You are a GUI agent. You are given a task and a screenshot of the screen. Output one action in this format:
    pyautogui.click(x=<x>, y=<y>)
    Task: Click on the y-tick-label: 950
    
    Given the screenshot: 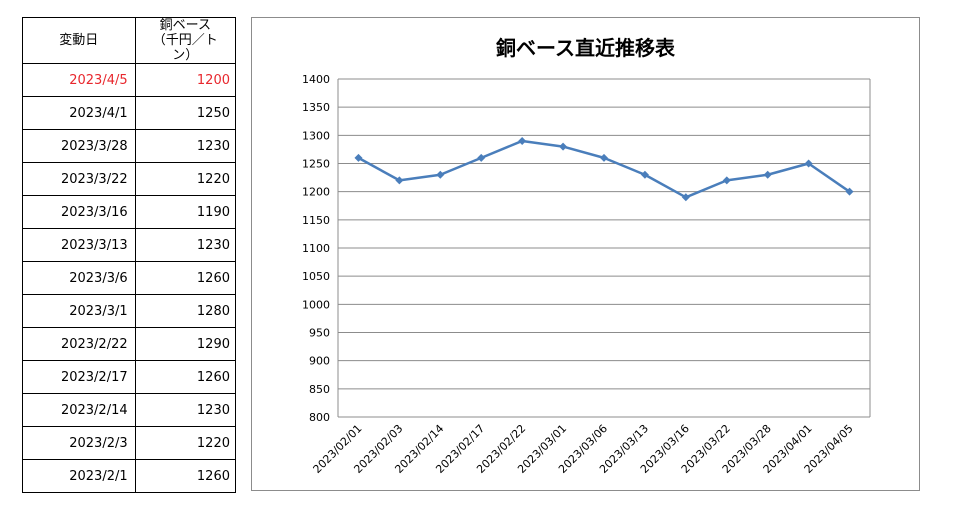 What is the action you would take?
    pyautogui.click(x=319, y=333)
    